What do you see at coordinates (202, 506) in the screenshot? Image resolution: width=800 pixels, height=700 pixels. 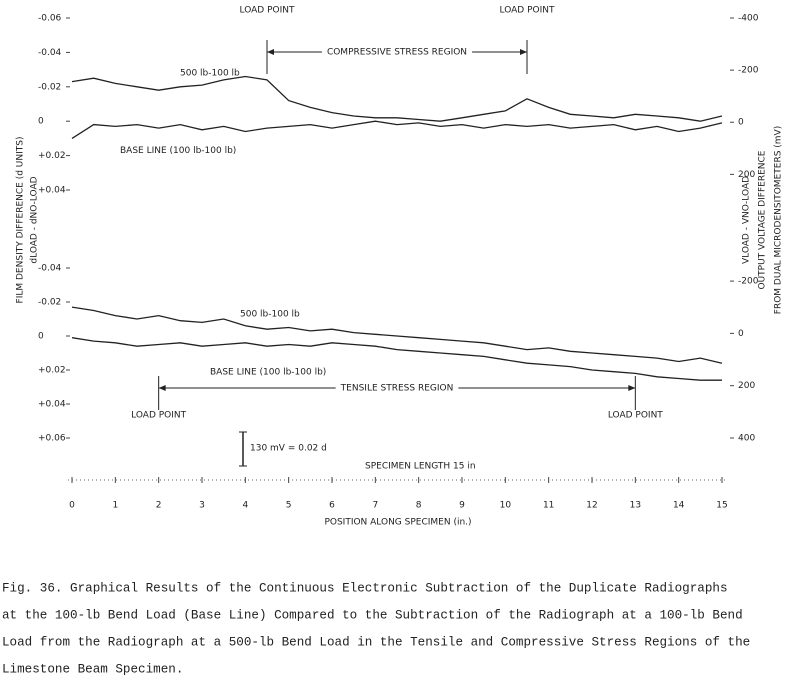 I see `x-tick-label: 3` at bounding box center [202, 506].